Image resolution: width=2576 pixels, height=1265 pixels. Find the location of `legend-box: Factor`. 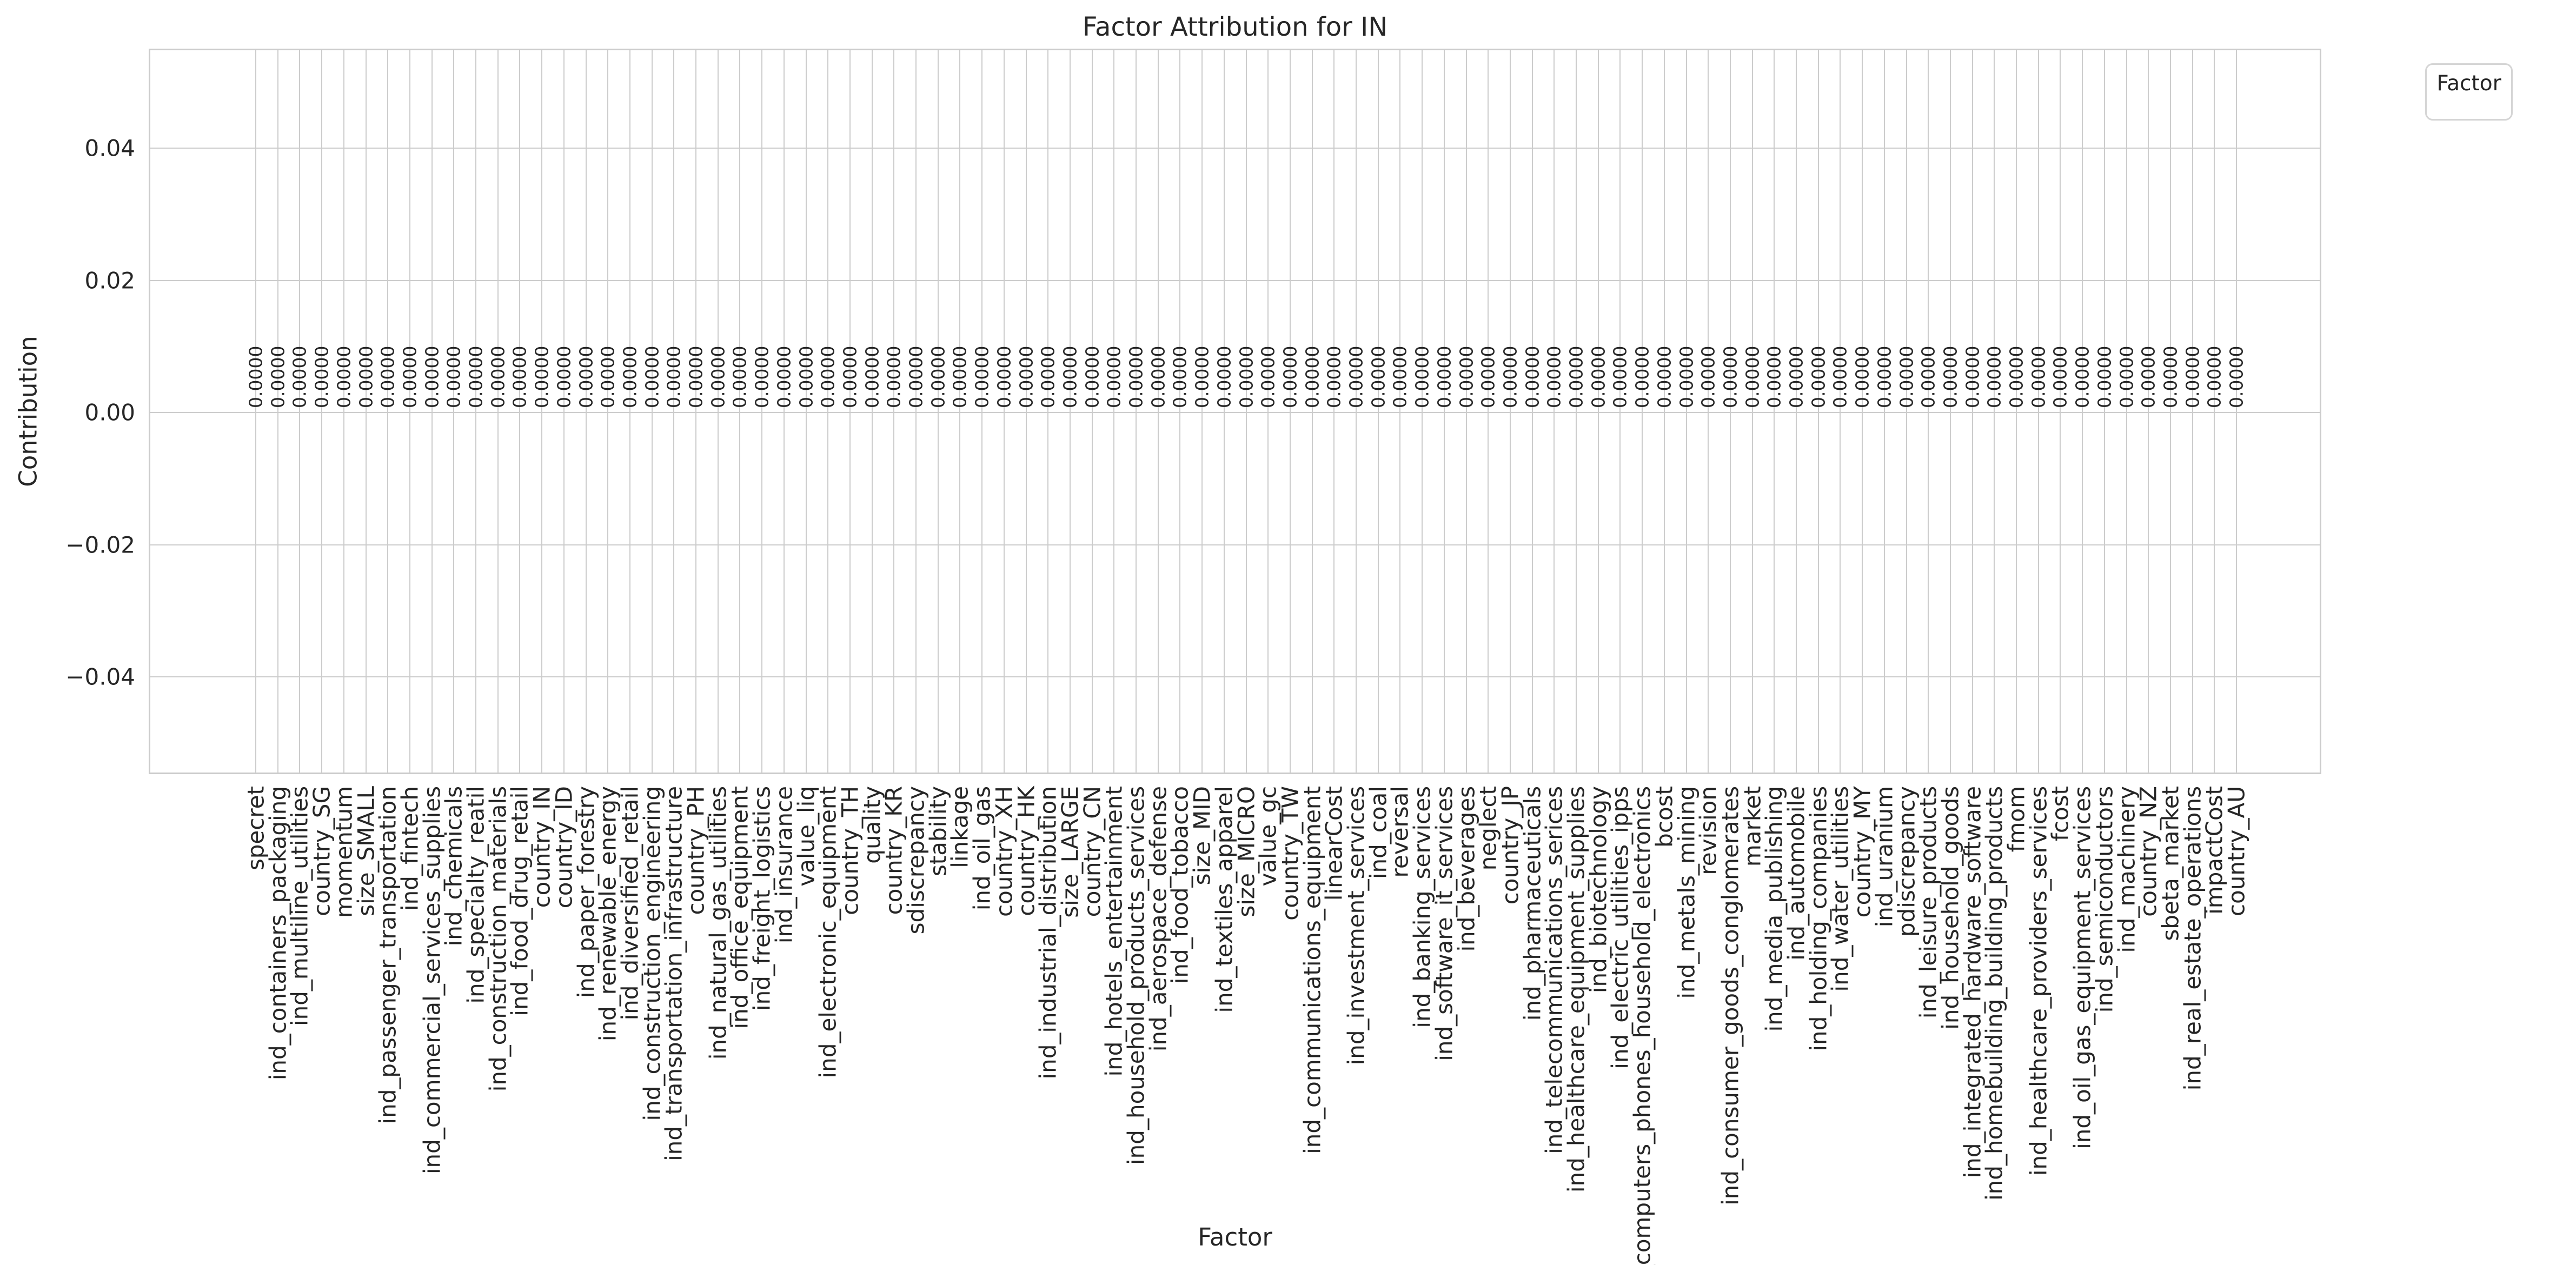

legend-box: Factor is located at coordinates (2469, 92).